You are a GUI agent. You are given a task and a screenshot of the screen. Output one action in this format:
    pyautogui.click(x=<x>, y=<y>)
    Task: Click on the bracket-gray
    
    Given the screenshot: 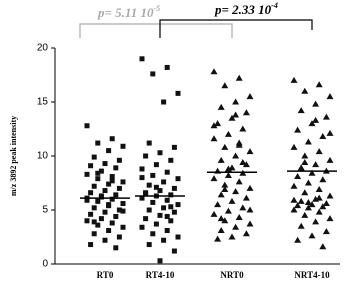 What is the action you would take?
    pyautogui.click(x=156, y=30)
    